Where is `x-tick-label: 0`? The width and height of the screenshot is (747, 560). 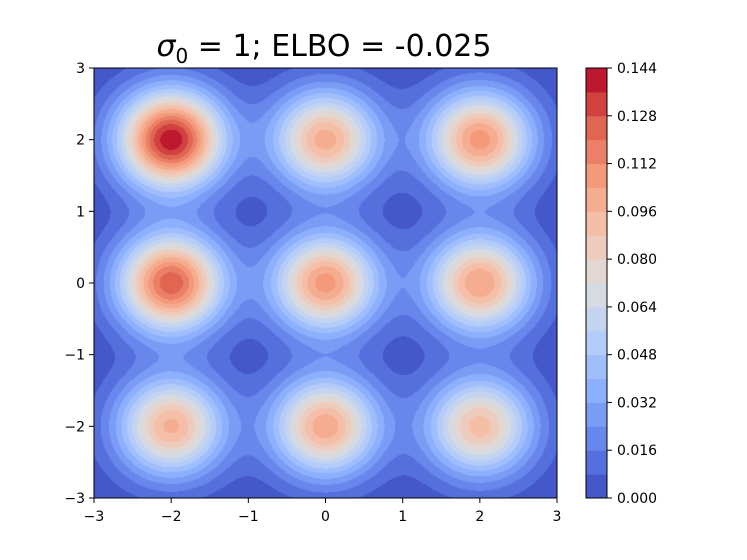 x-tick-label: 0 is located at coordinates (325, 517).